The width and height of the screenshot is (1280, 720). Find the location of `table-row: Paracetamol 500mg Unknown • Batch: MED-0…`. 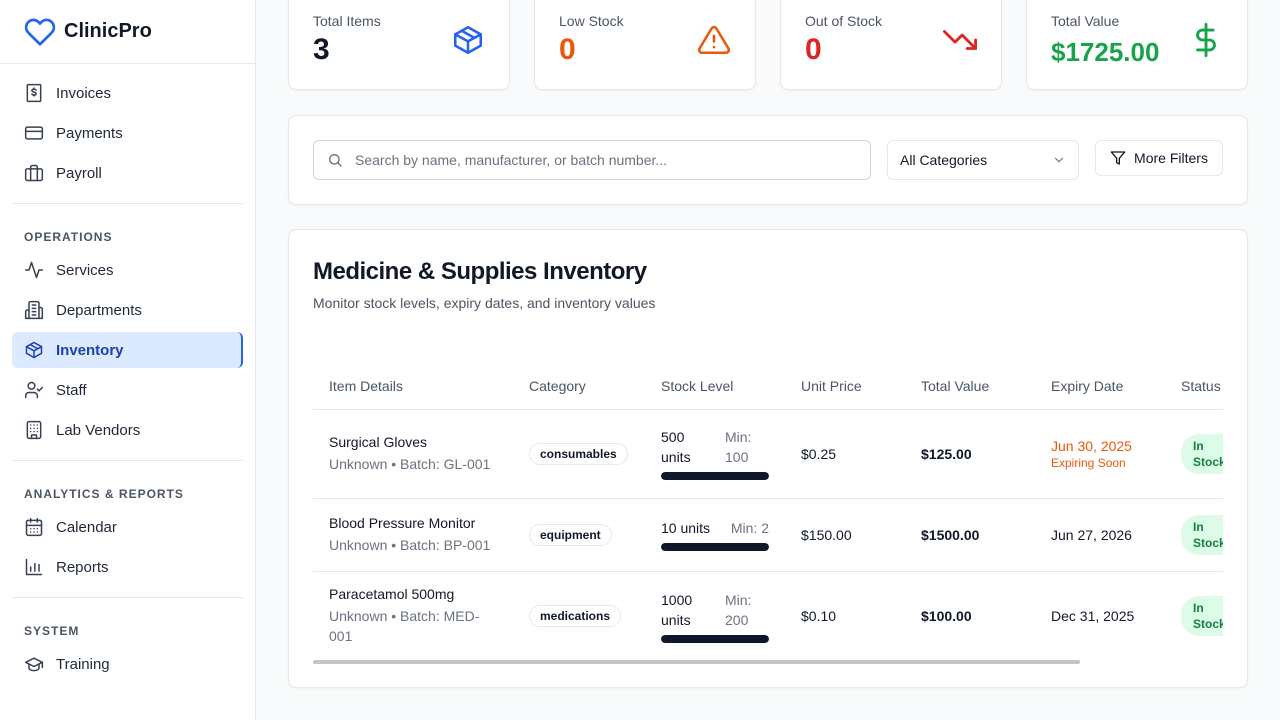

table-row: Paracetamol 500mg Unknown • Batch: MED-0… is located at coordinates (768, 616).